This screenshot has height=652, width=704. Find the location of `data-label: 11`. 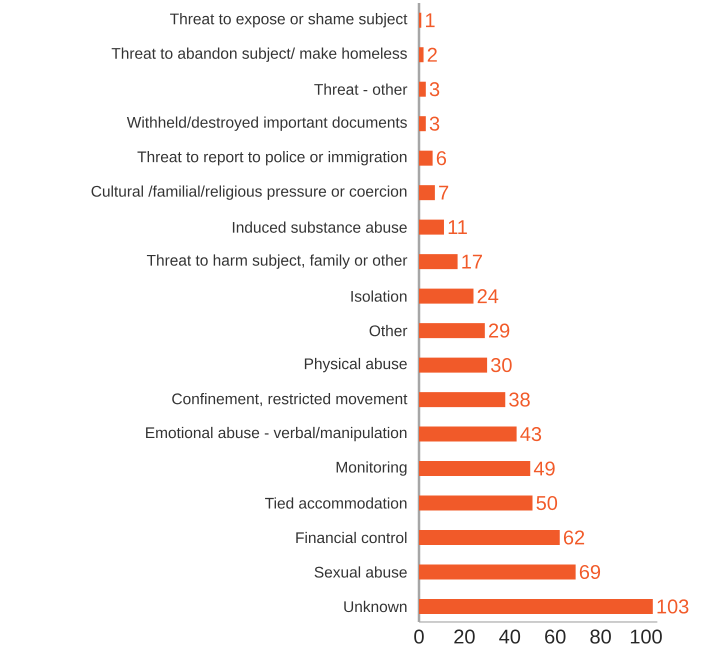

data-label: 11 is located at coordinates (457, 227).